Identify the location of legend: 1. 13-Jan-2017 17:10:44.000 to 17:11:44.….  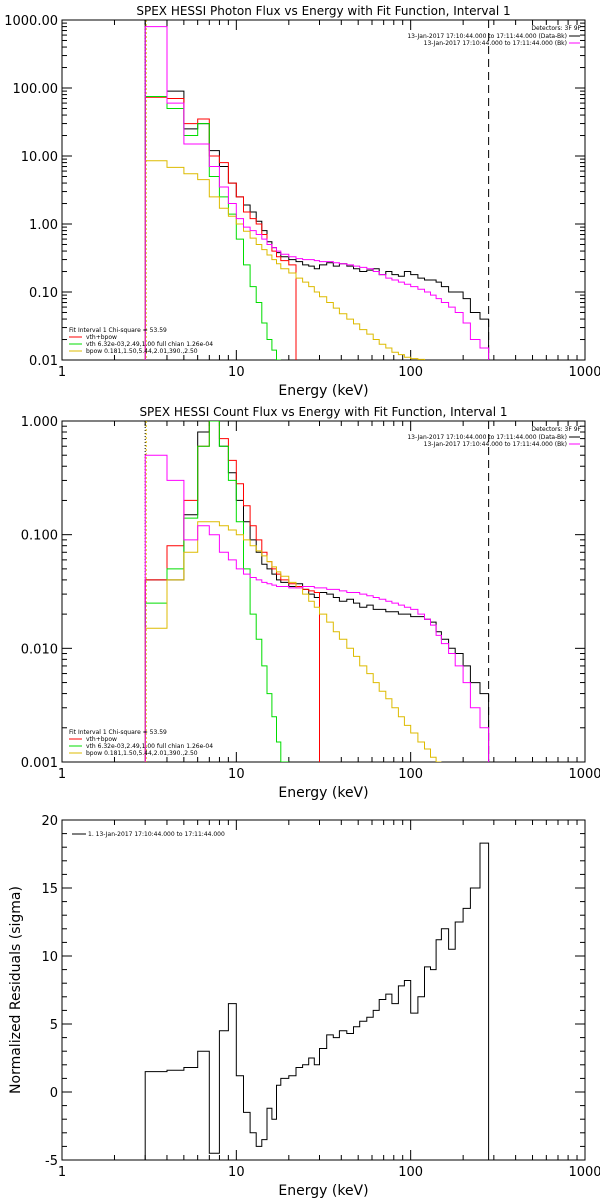
(148, 834).